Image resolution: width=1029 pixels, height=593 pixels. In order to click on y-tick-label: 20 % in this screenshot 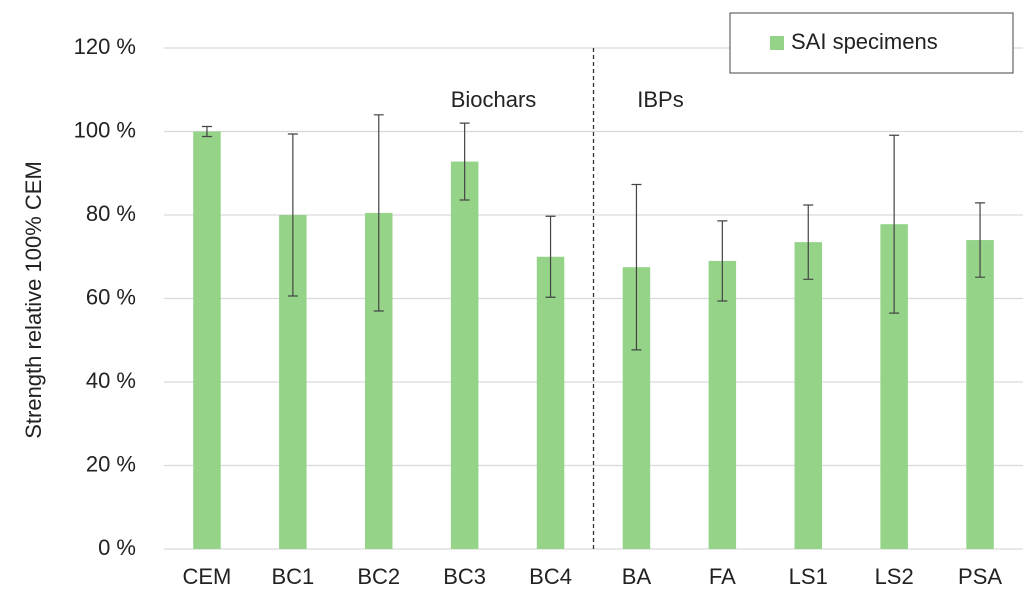, I will do `click(111, 463)`.